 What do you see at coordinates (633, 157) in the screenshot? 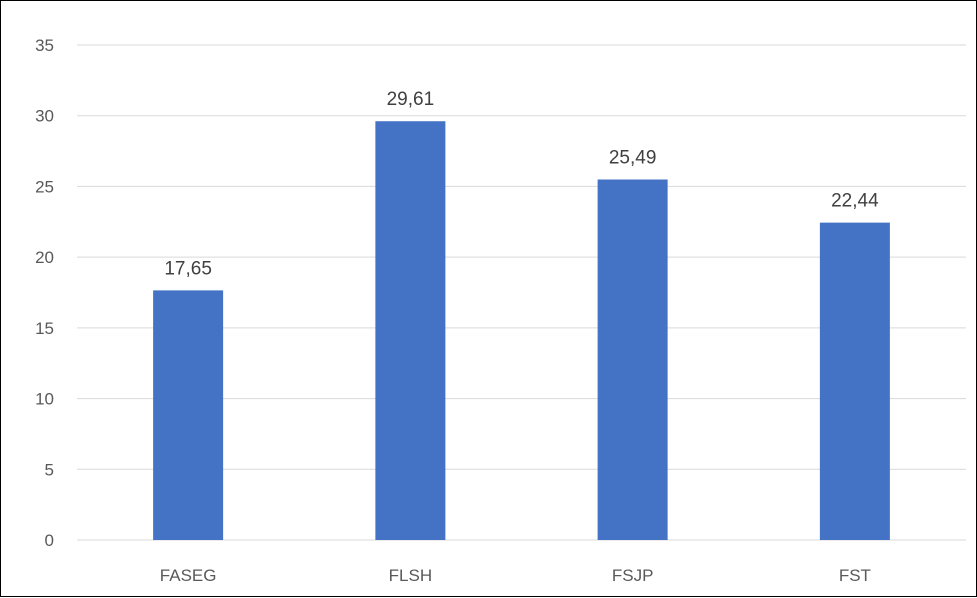
I see `data-label: 25,49` at bounding box center [633, 157].